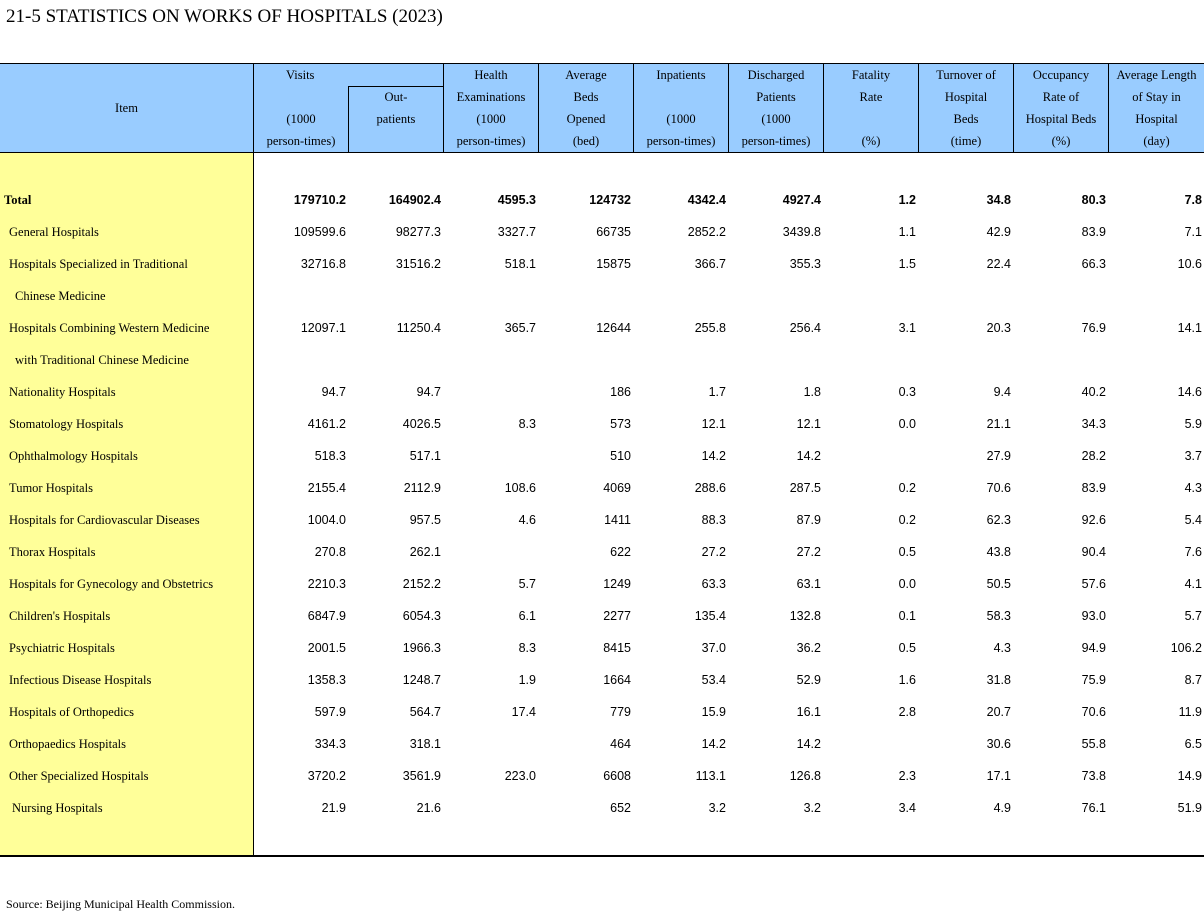  I want to click on cell-value: 132.8, so click(805, 616).